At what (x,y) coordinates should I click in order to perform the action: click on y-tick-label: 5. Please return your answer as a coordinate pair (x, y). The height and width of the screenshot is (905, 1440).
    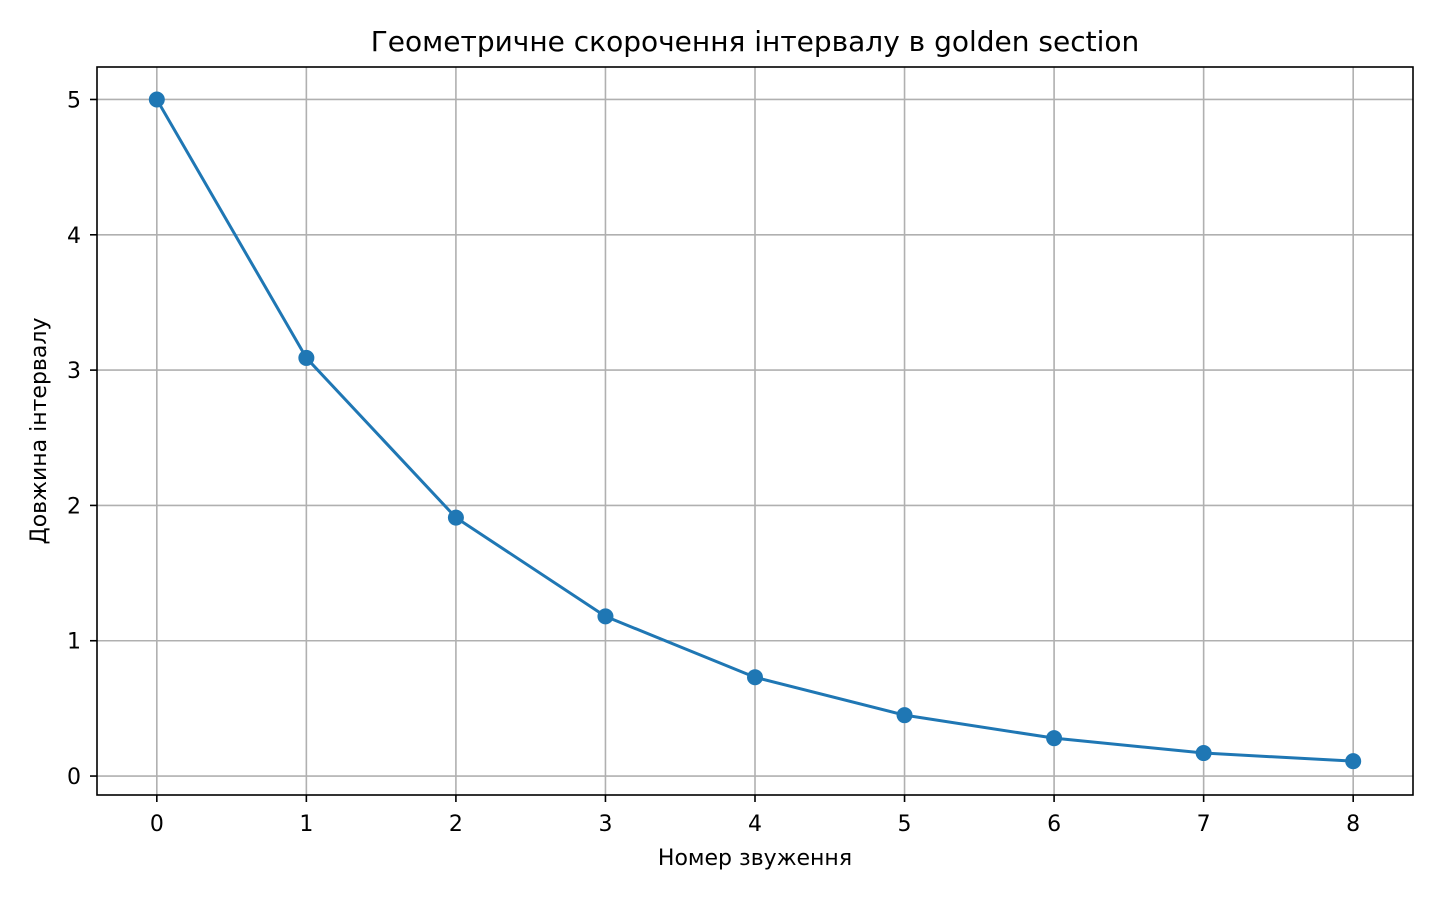
    Looking at the image, I should click on (74, 100).